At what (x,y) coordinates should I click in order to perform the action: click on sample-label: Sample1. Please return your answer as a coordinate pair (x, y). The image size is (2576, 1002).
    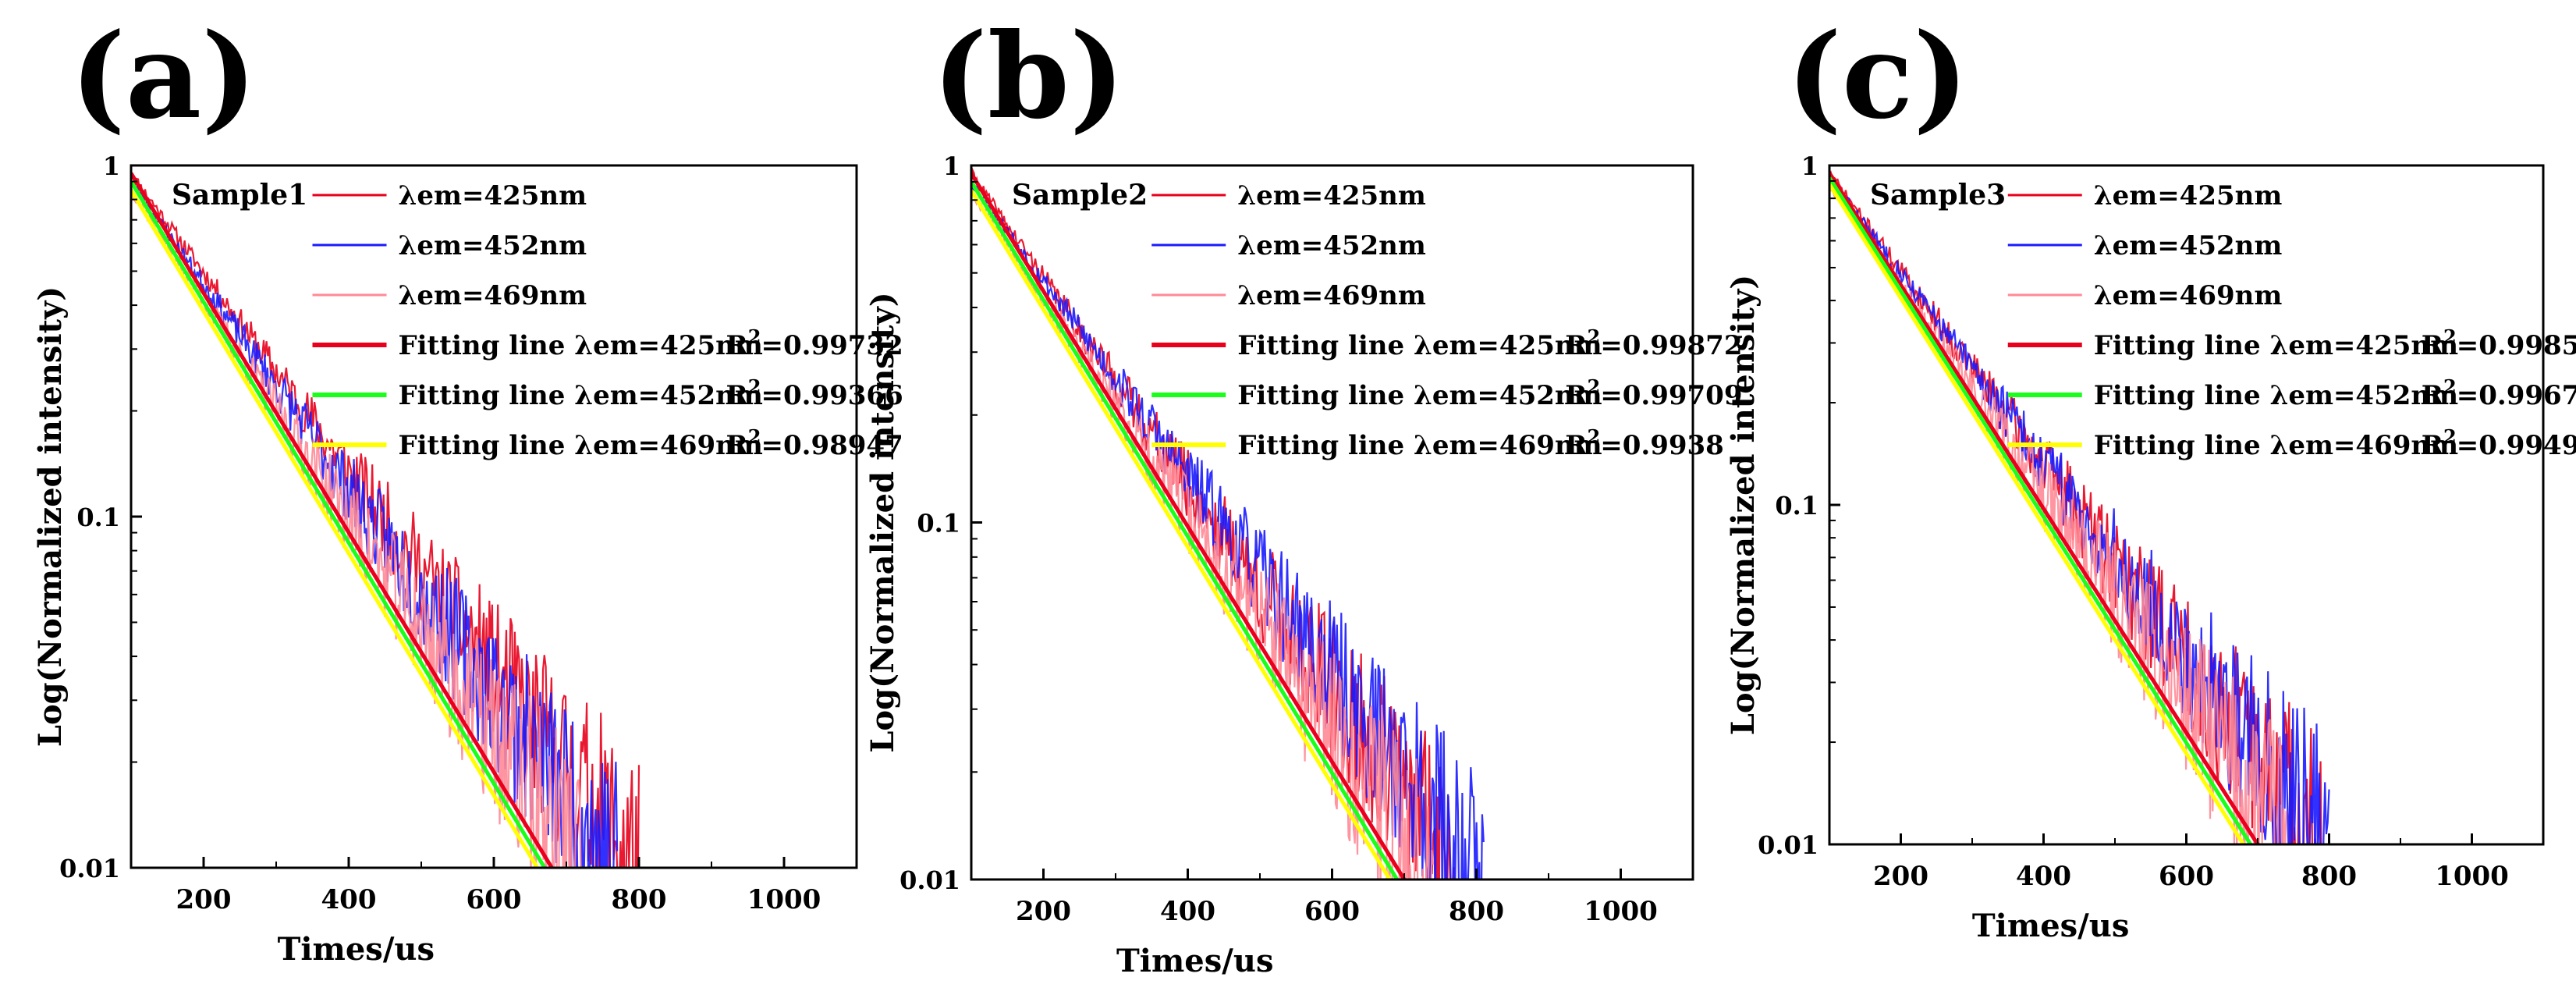
    Looking at the image, I should click on (239, 195).